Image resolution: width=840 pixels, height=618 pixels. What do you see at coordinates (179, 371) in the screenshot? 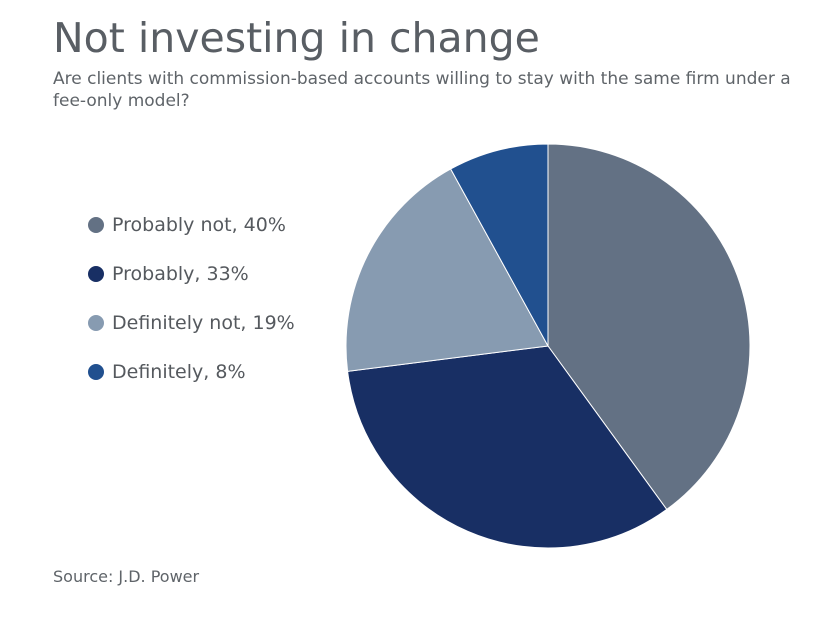
I see `legend-label: Definitely, 8%` at bounding box center [179, 371].